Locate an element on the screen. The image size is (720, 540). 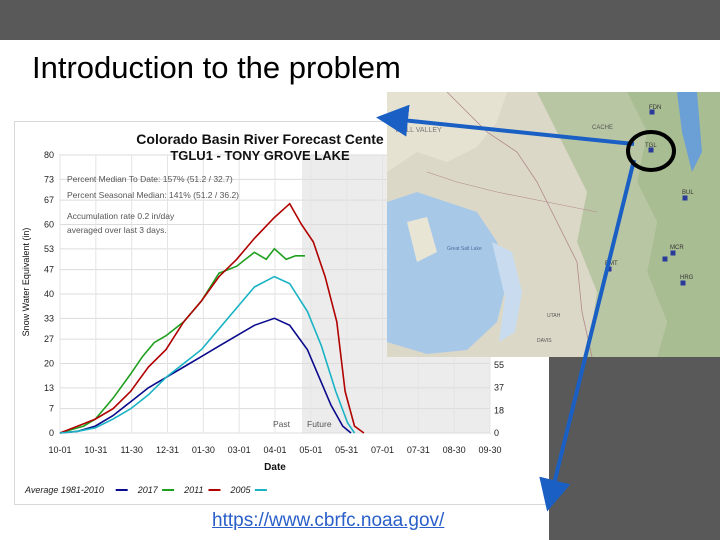
map-label-utah: UTAH is located at coordinates (554, 316).